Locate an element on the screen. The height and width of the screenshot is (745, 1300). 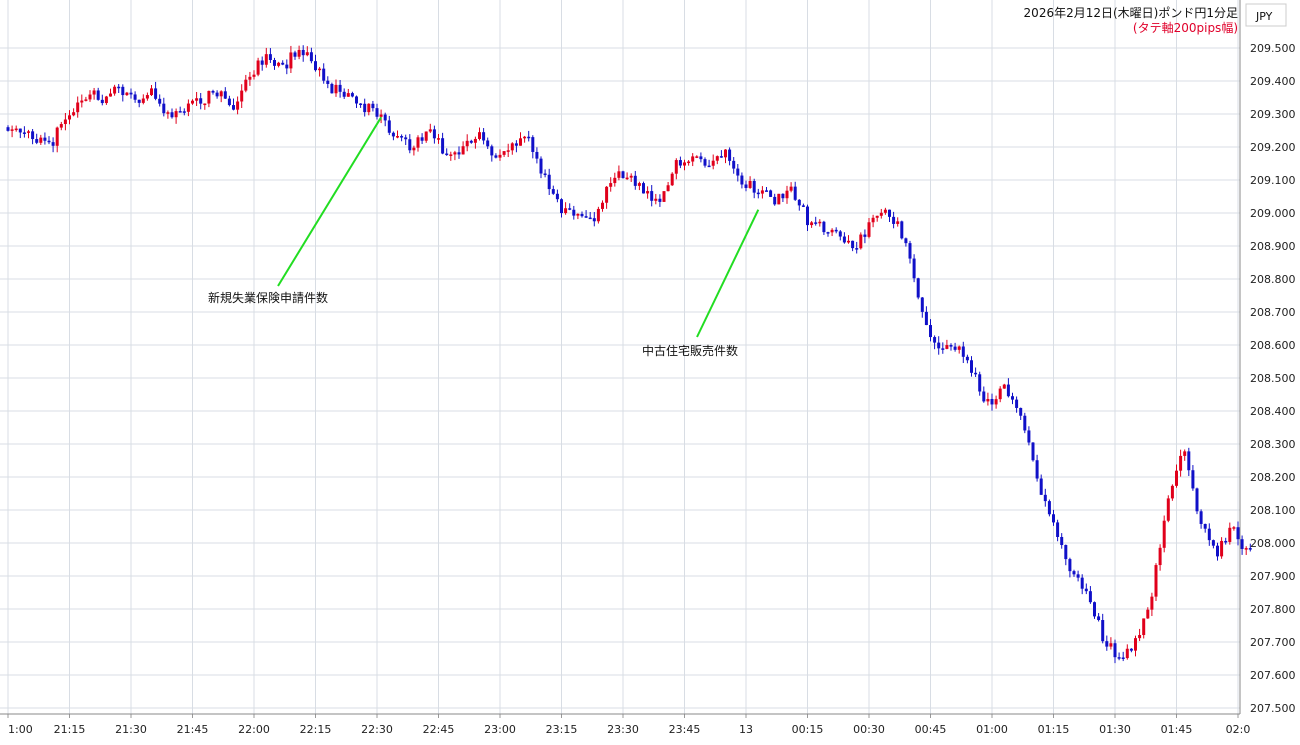
annotation-label: 中古住宅販売件数 is located at coordinates (690, 350).